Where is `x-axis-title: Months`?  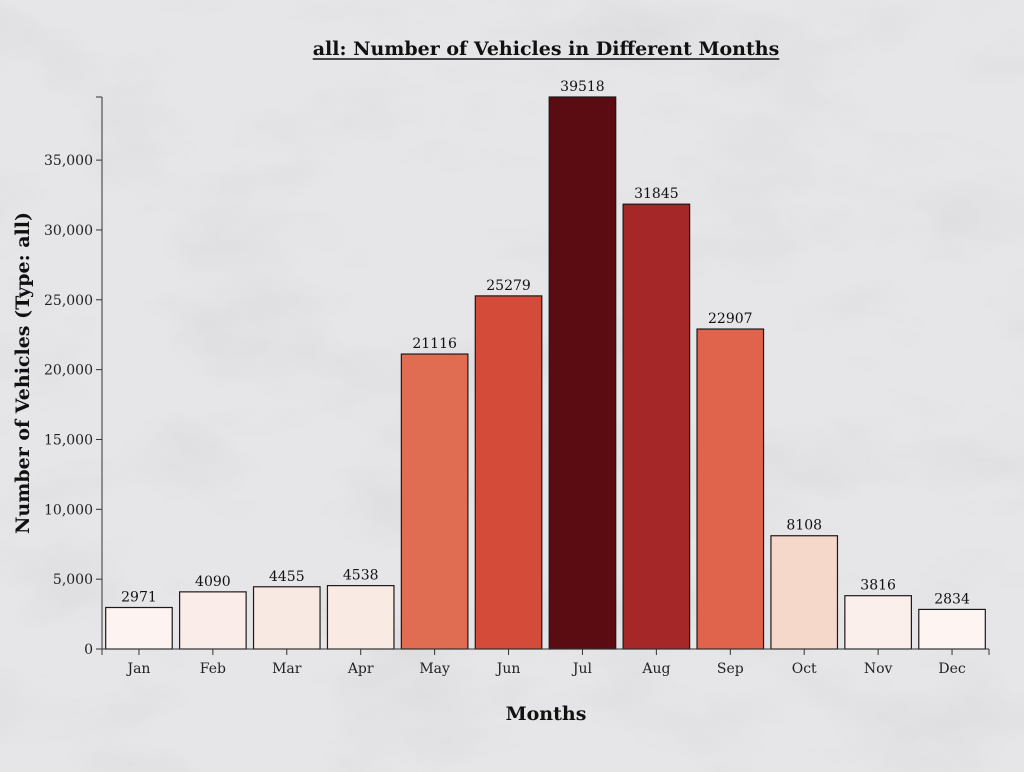 x-axis-title: Months is located at coordinates (546, 714).